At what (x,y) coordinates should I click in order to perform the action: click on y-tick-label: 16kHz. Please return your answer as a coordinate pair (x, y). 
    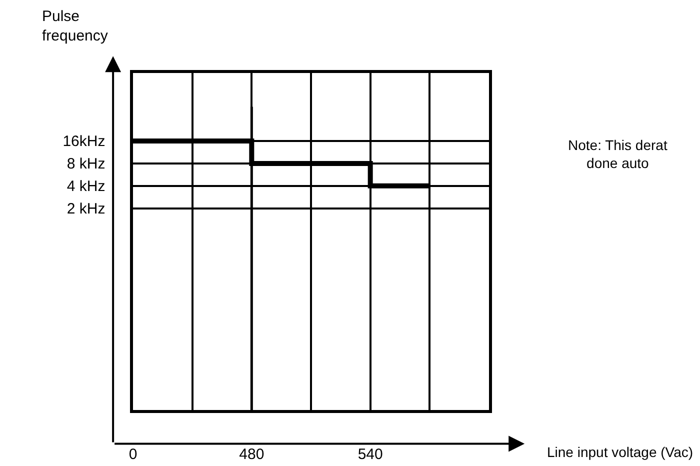
    Looking at the image, I should click on (84, 141).